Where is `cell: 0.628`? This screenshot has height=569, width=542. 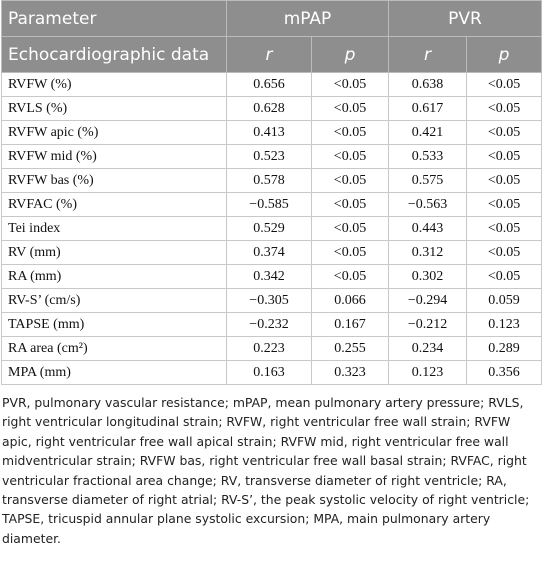
cell: 0.628 is located at coordinates (269, 108).